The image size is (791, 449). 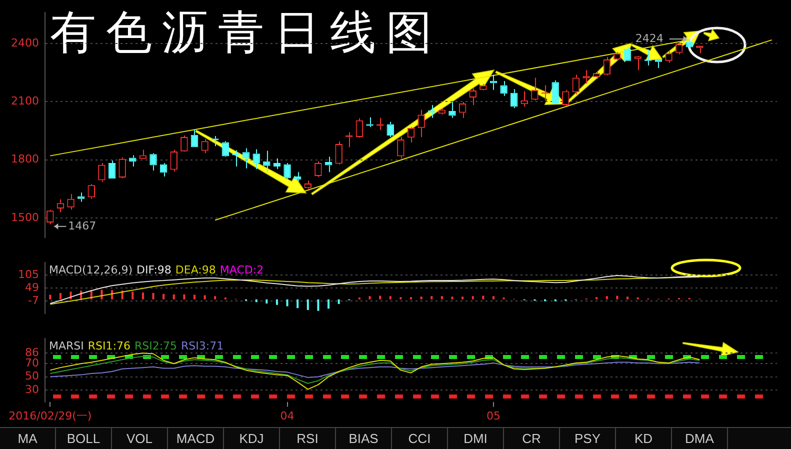 I want to click on text: CCI, so click(x=420, y=438).